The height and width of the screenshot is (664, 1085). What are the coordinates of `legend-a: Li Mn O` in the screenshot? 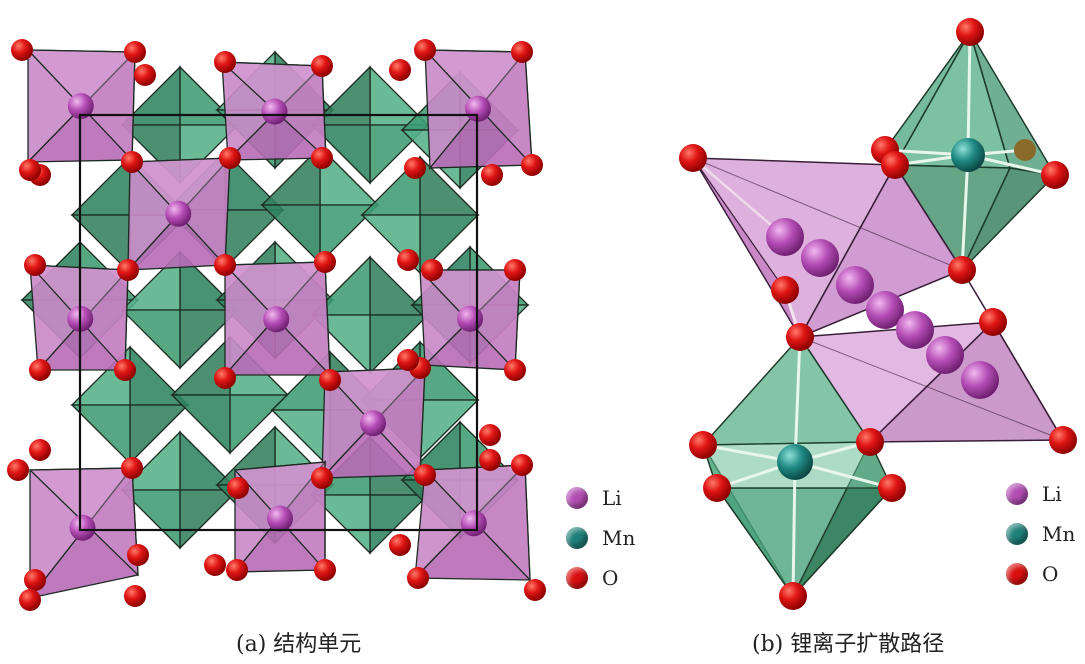 It's located at (600, 538).